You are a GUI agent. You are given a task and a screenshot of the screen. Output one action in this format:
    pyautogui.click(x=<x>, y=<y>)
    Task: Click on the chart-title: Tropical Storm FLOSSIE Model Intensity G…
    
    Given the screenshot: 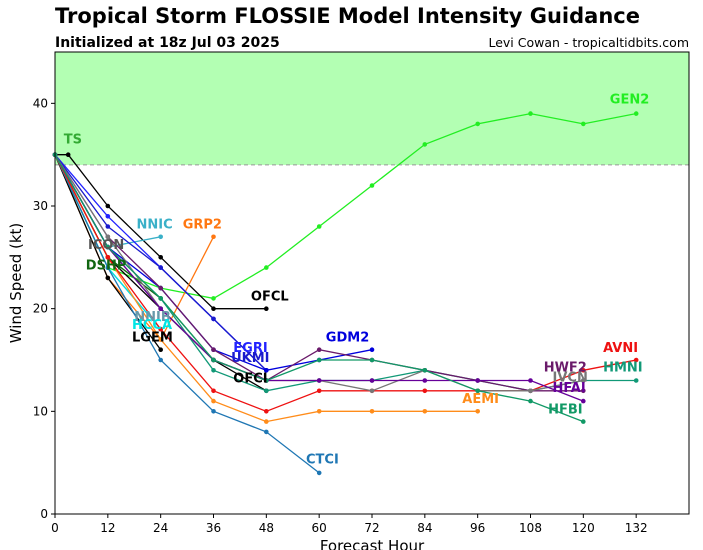 What is the action you would take?
    pyautogui.click(x=347, y=16)
    